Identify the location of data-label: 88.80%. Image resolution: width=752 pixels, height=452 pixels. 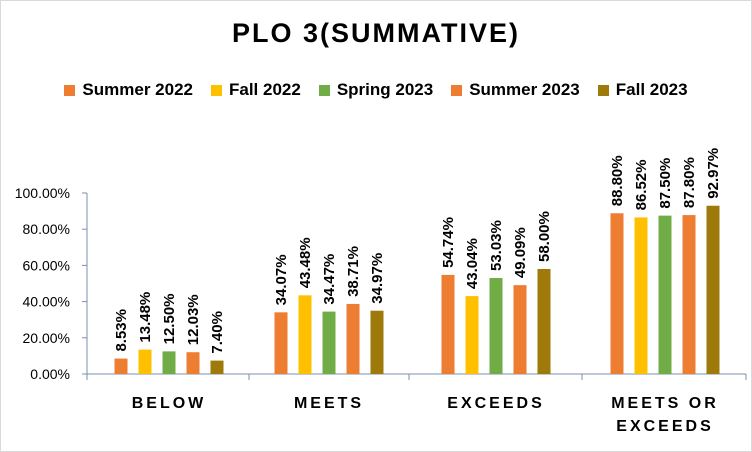
(617, 180).